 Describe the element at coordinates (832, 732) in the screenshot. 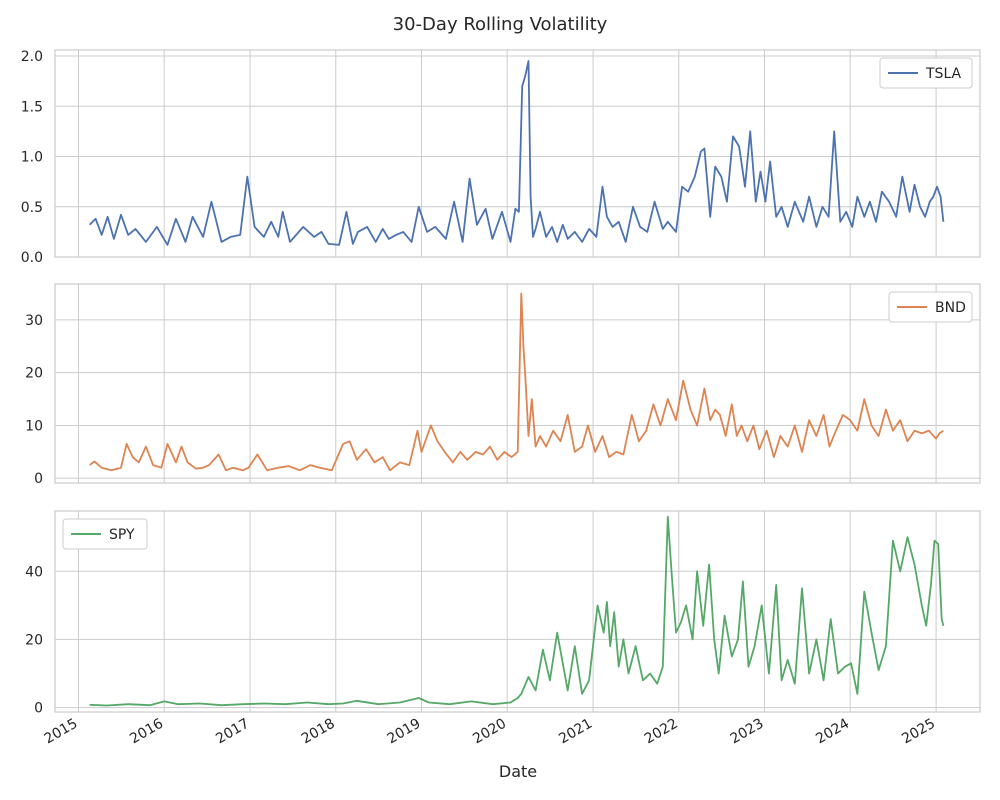

I see `x-tick-label: 2024` at that location.